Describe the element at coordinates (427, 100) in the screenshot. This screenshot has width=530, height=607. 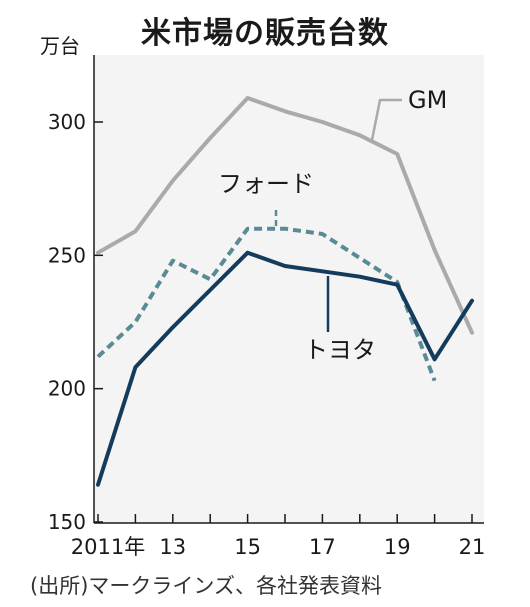
I see `series-label-0: GM` at that location.